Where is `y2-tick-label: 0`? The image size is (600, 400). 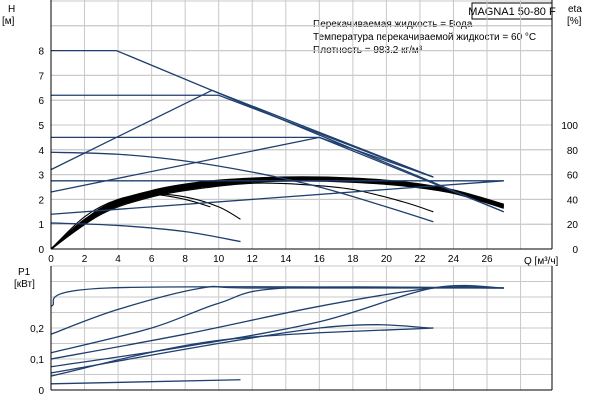
y2-tick-label: 0 is located at coordinates (575, 250).